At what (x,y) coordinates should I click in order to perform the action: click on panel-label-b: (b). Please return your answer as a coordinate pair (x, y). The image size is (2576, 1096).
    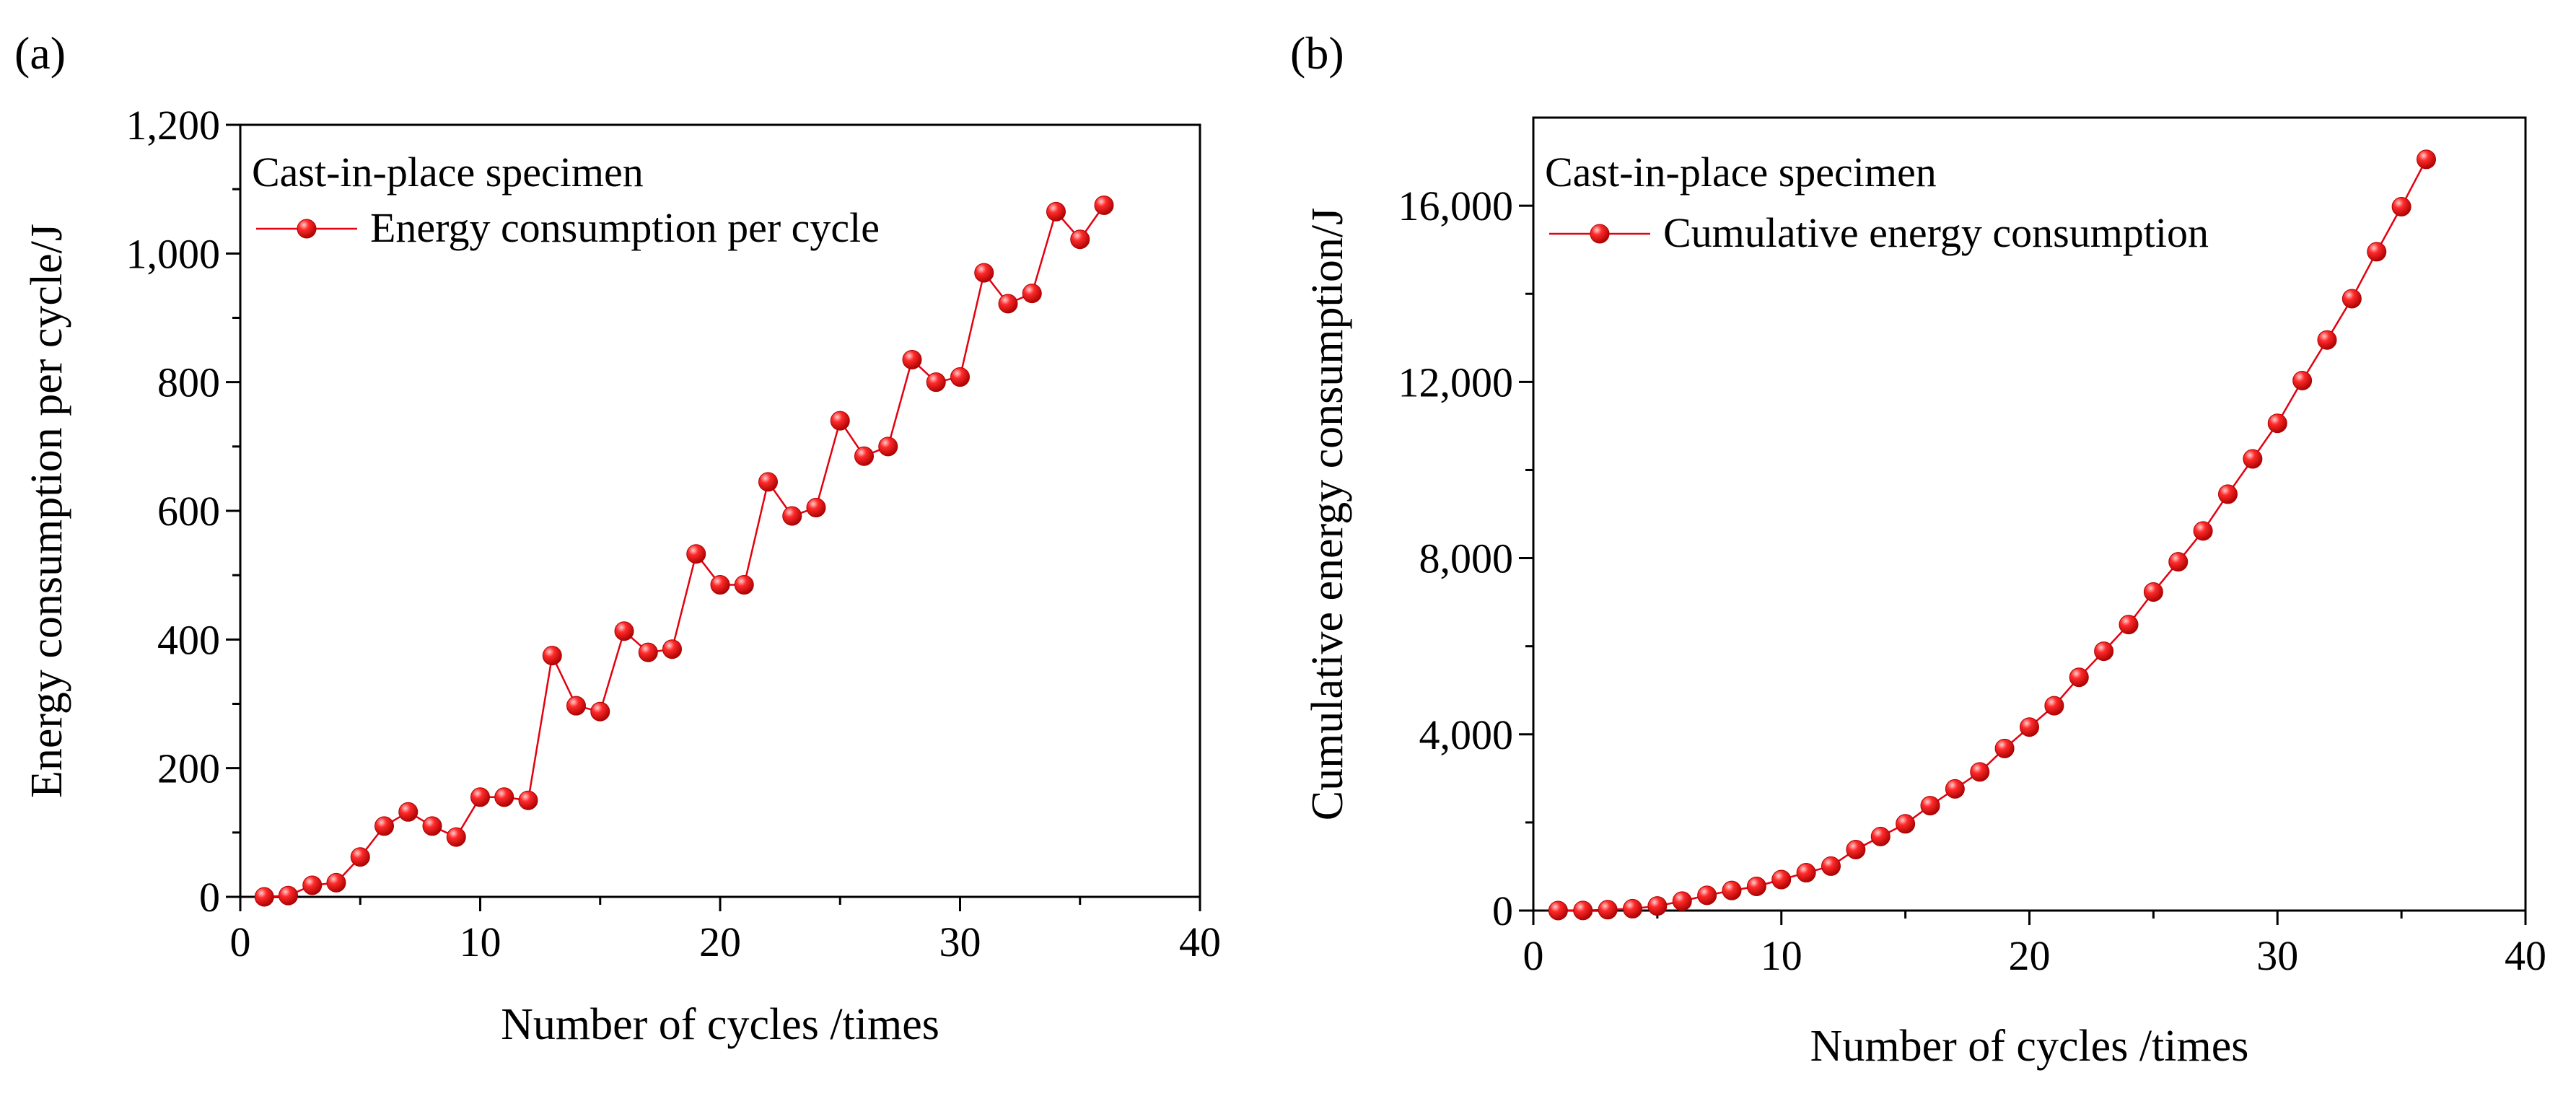
    Looking at the image, I should click on (1317, 53).